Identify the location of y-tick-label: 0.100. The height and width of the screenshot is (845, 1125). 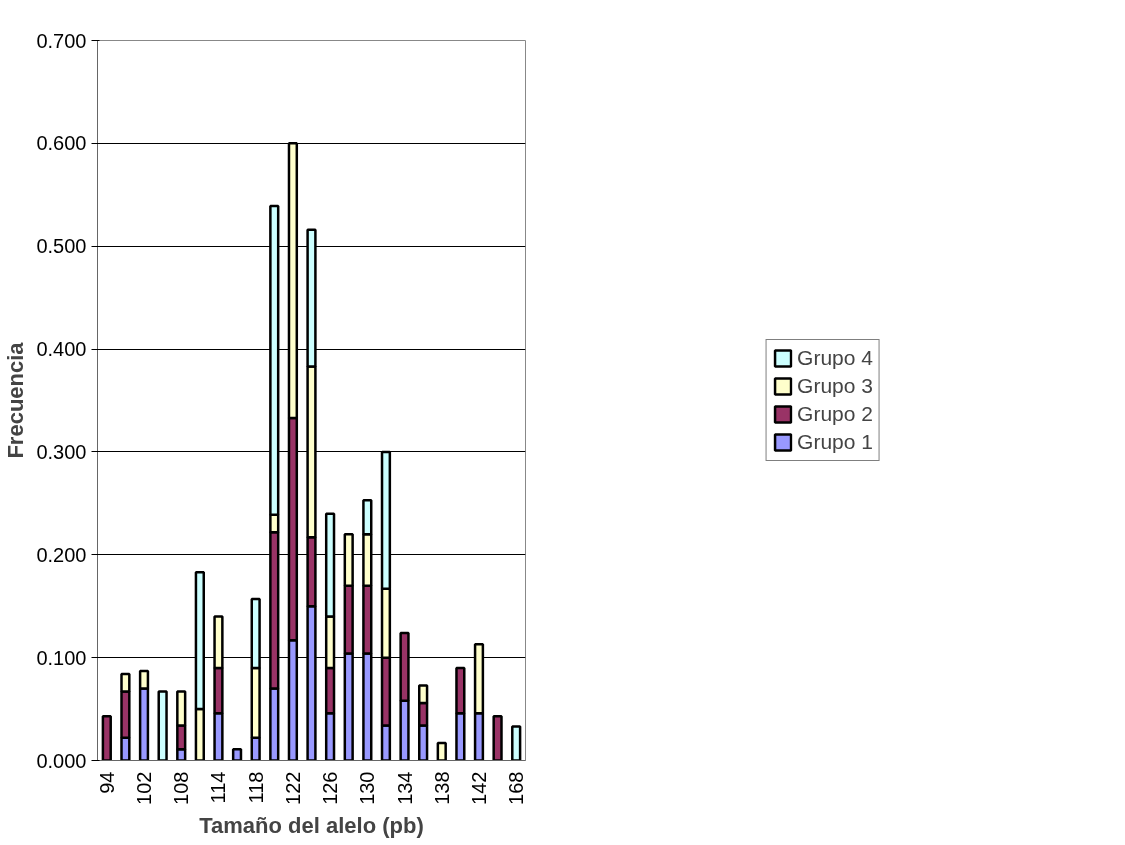
(61, 657).